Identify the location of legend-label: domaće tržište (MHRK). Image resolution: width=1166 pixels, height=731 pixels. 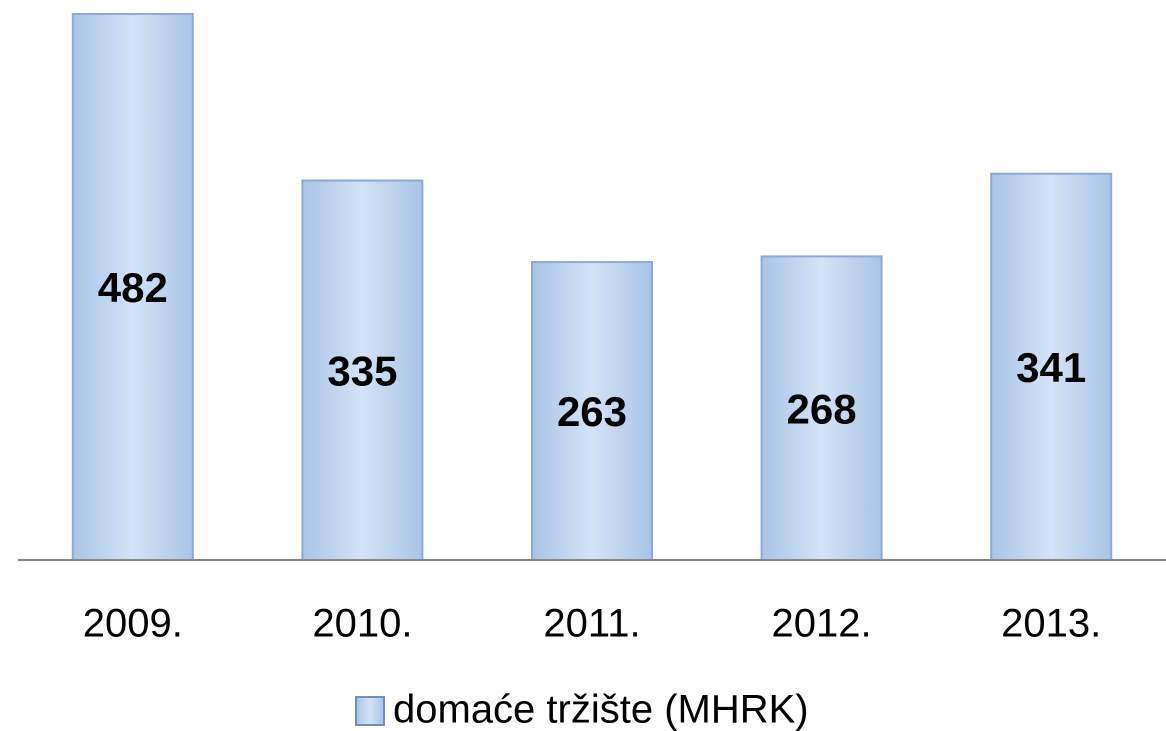
(601, 709).